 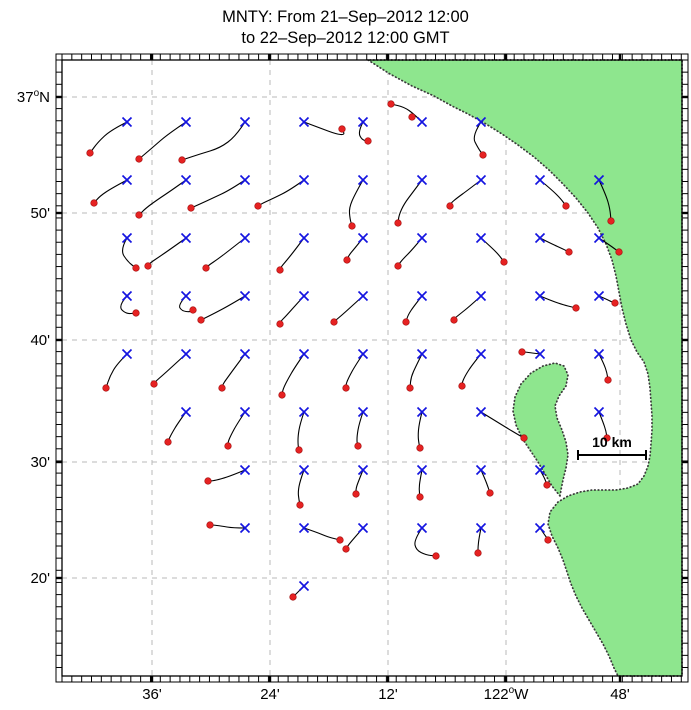 I want to click on y-tick-label: 40', so click(x=40, y=340).